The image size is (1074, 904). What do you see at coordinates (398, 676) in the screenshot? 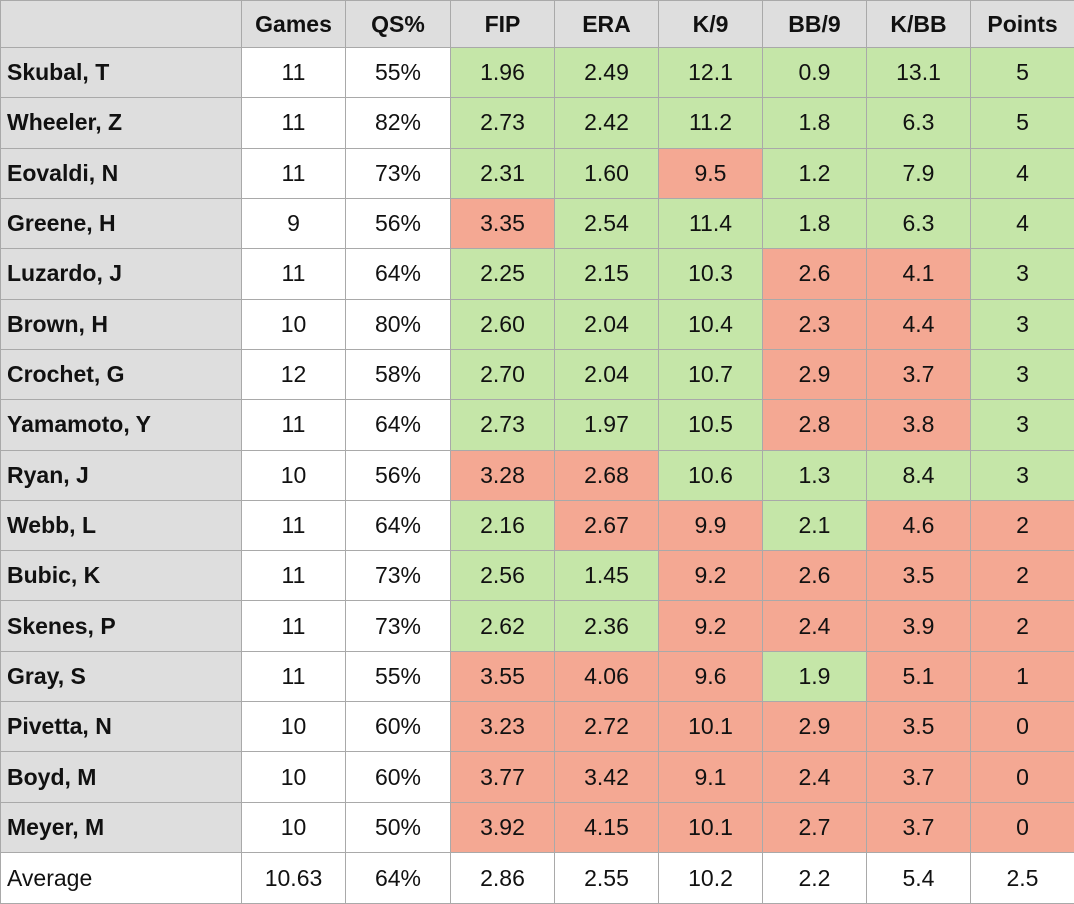
I see `cell-qs-pct: 55%` at bounding box center [398, 676].